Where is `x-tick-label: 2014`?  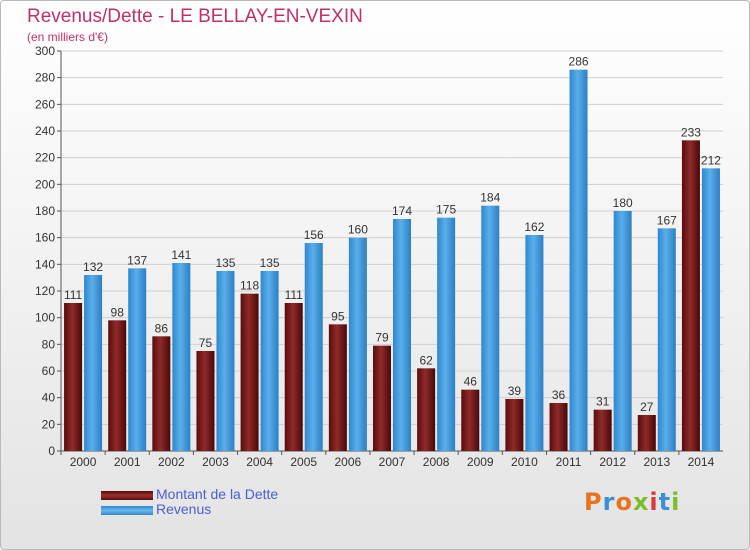 x-tick-label: 2014 is located at coordinates (701, 462).